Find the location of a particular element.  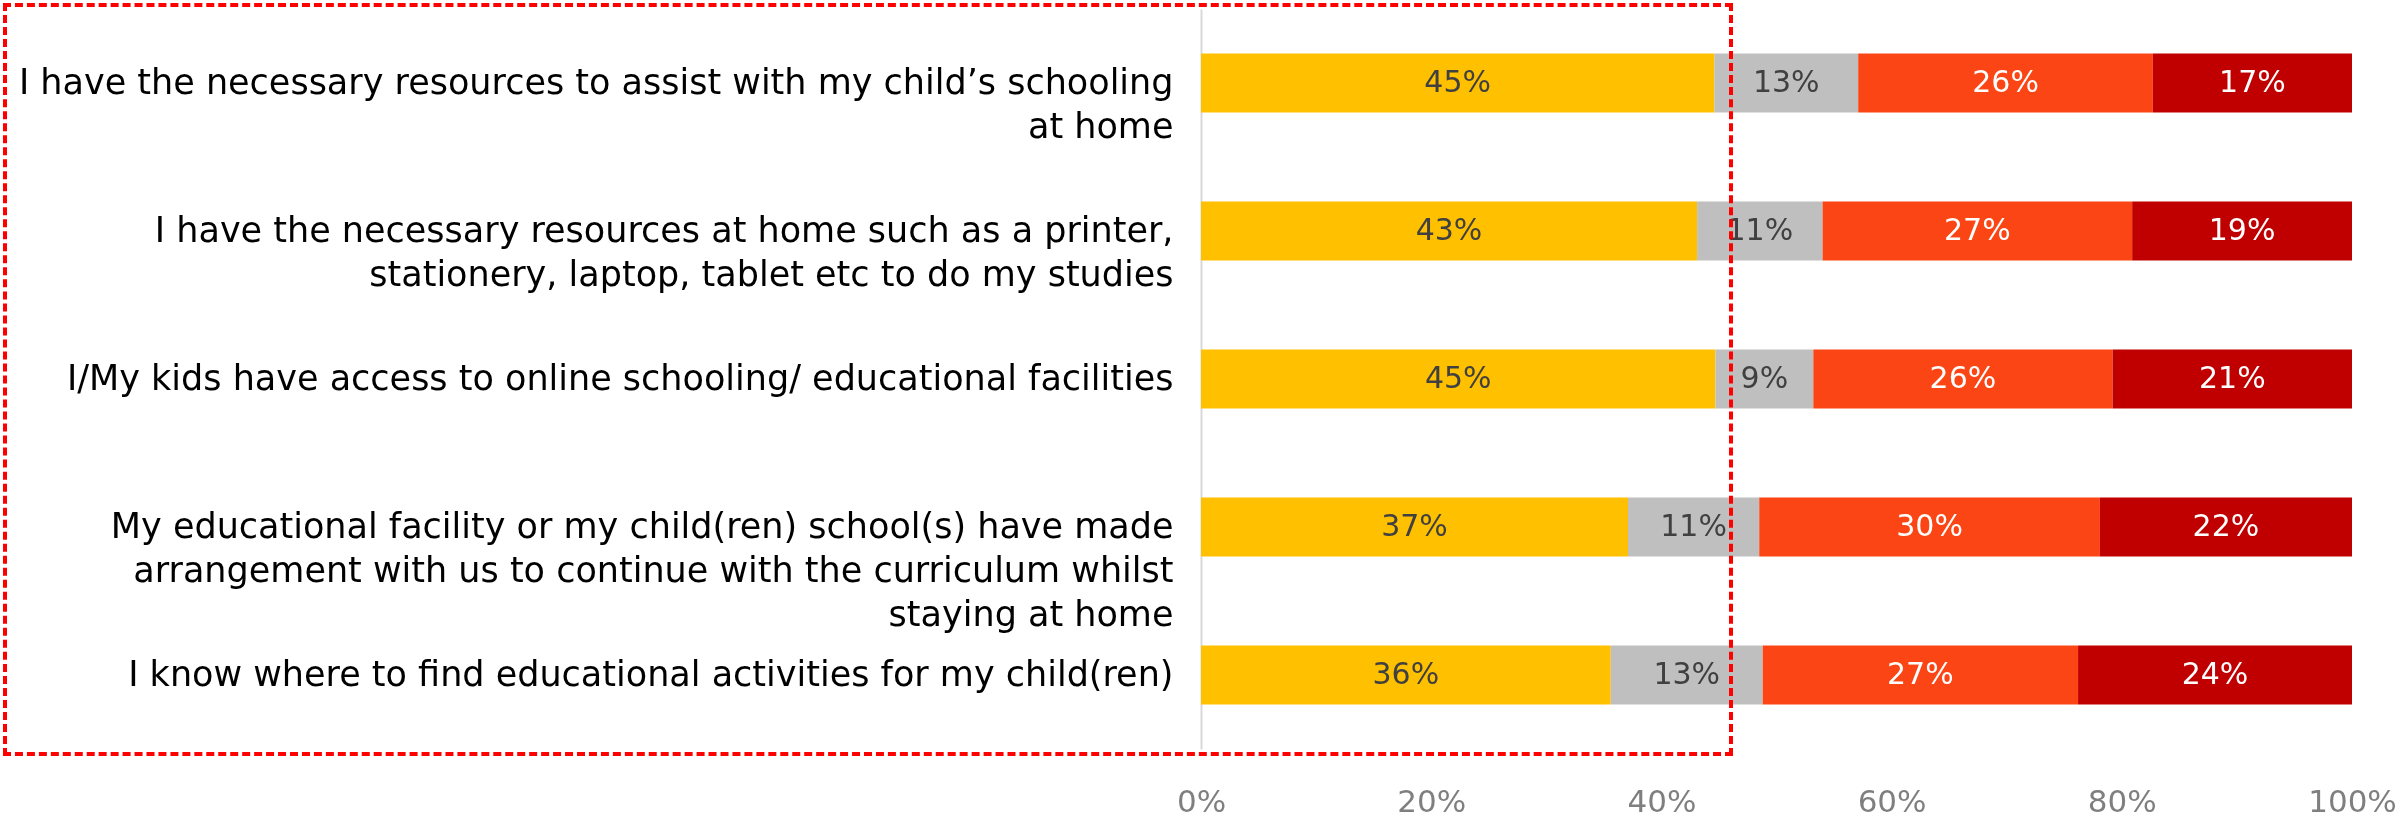

data-label: 30% is located at coordinates (1929, 525).